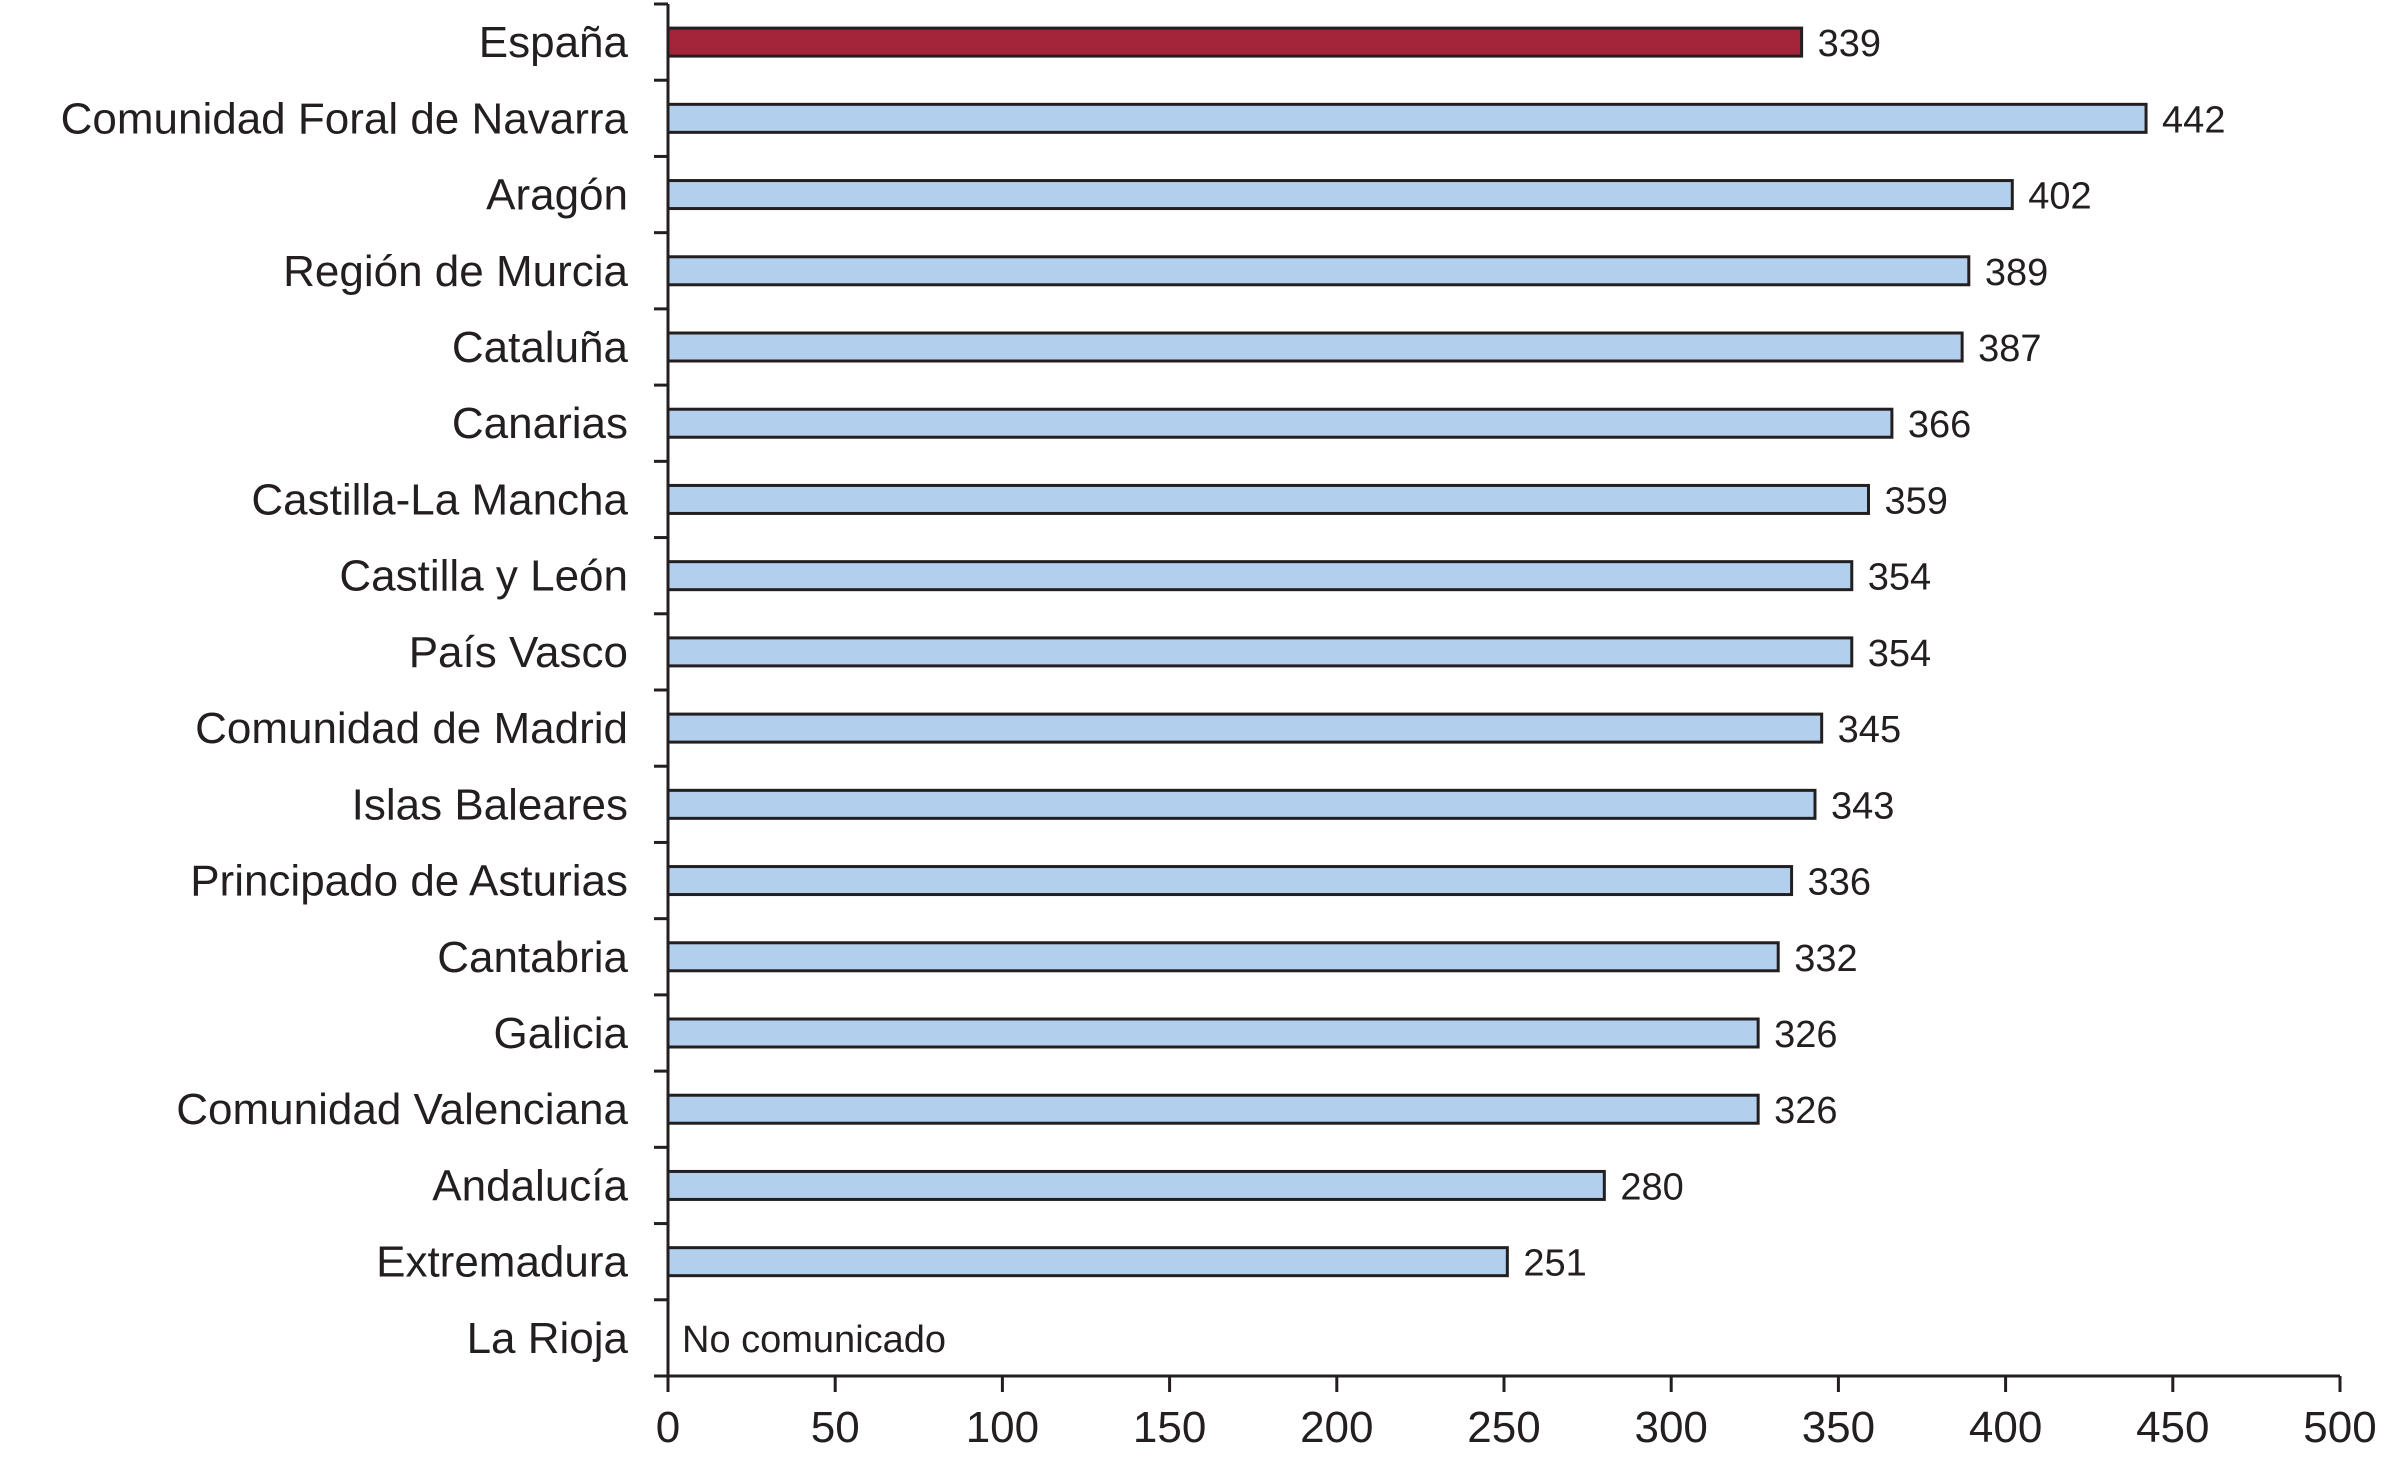  What do you see at coordinates (1825, 959) in the screenshot?
I see `value-label: 332` at bounding box center [1825, 959].